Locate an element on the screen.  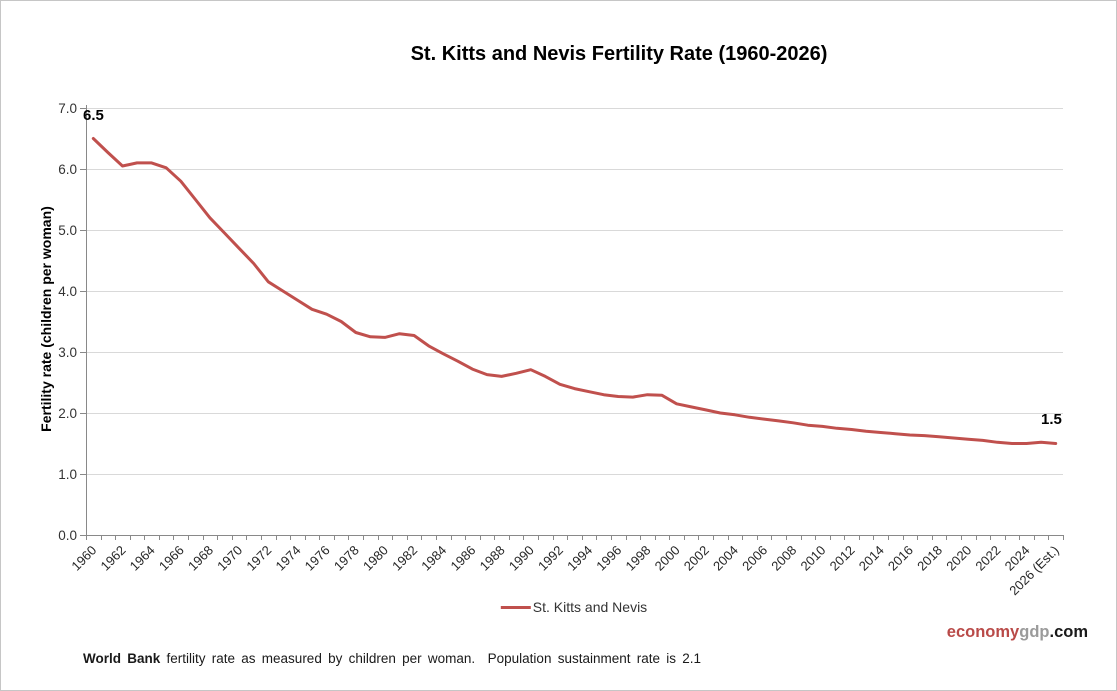
watermark-com: .com is located at coordinates (1068, 632).